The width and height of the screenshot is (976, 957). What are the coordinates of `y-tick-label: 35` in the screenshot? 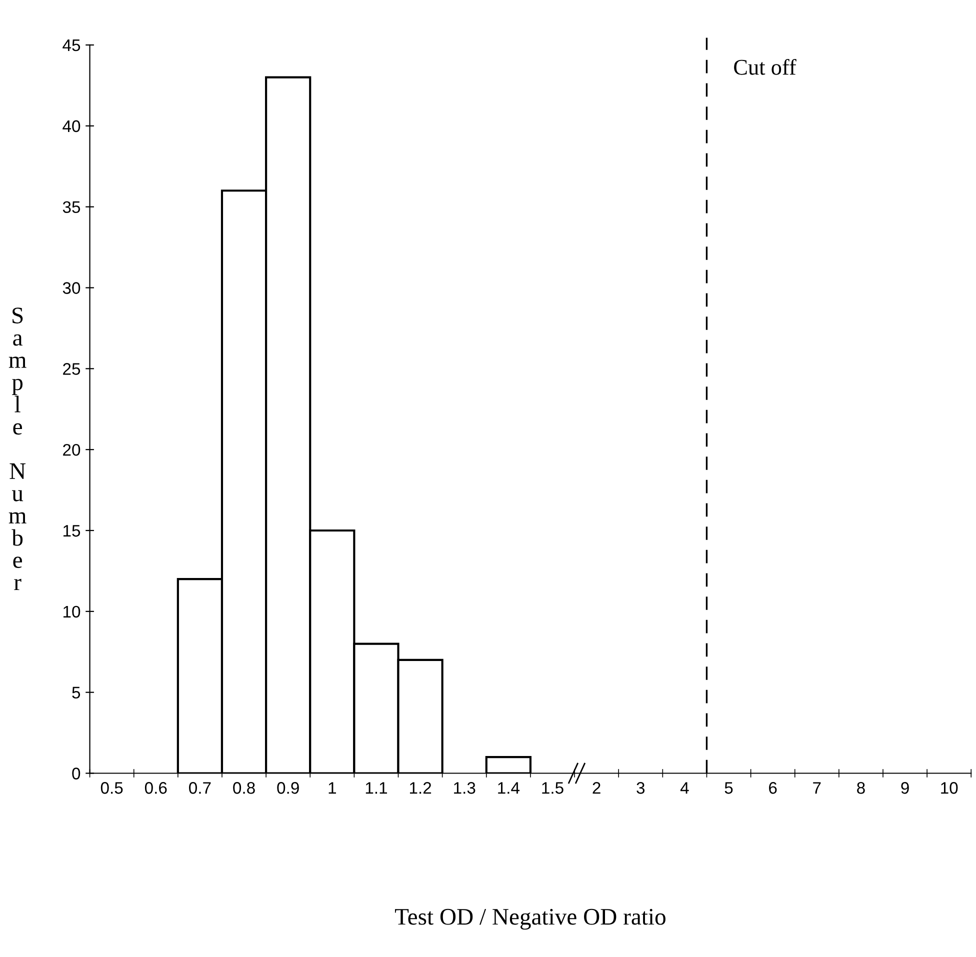 It's located at (71, 207).